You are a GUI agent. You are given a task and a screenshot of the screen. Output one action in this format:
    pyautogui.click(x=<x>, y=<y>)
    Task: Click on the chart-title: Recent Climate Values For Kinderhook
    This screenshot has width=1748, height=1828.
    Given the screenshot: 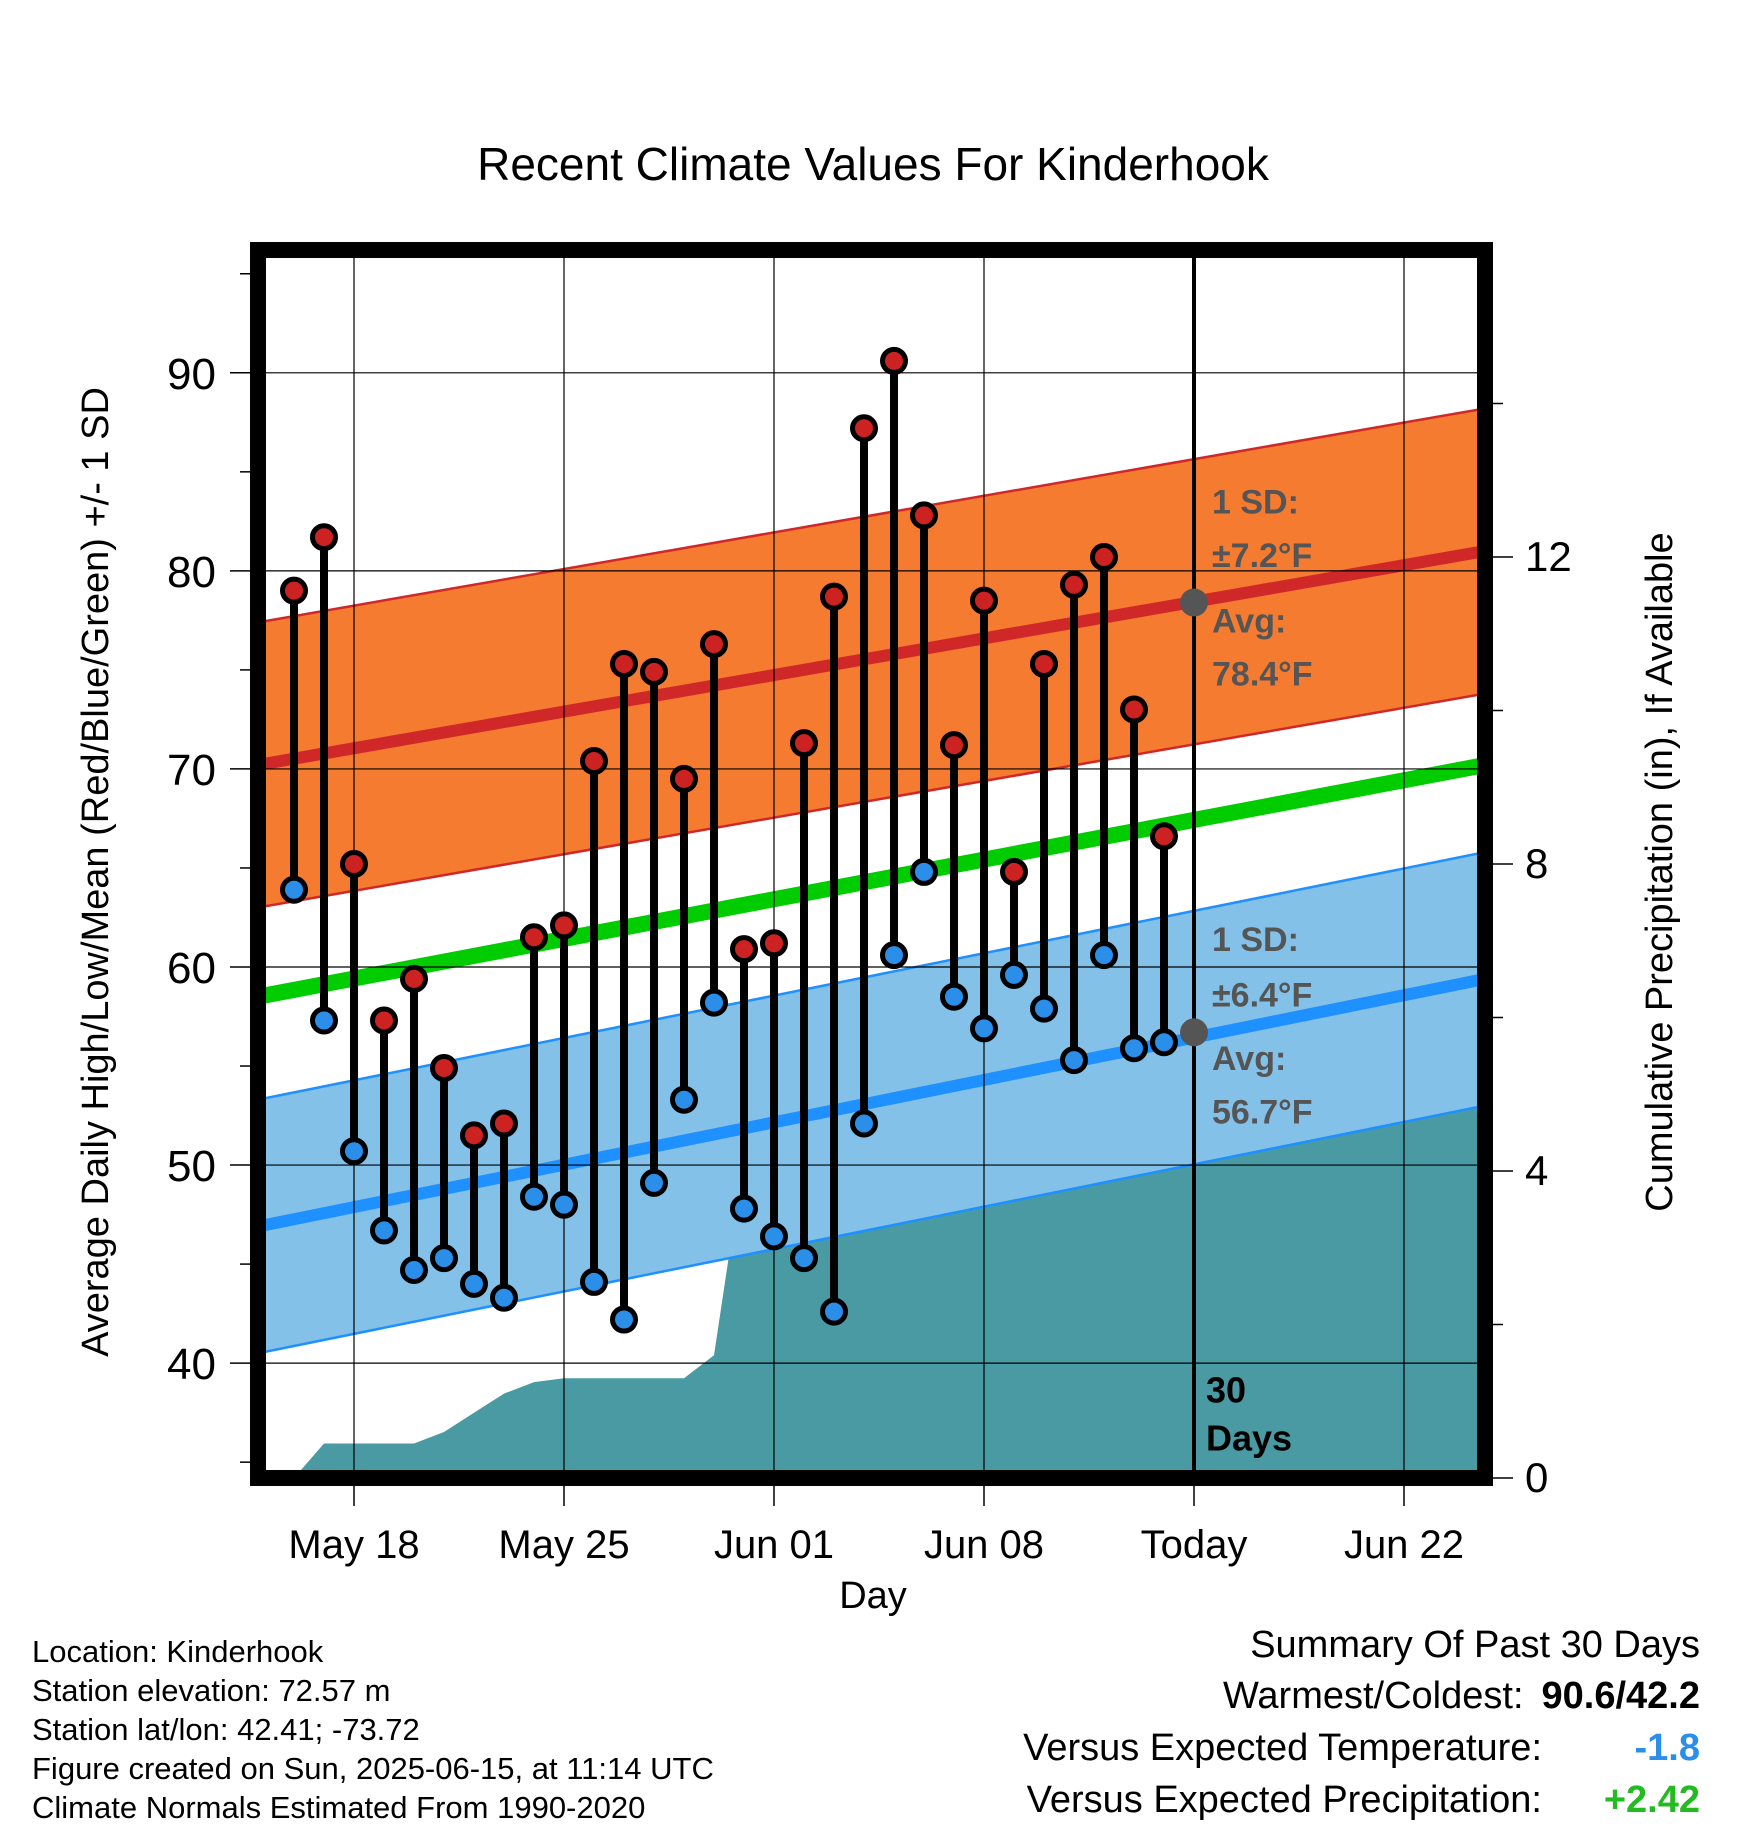 What is the action you would take?
    pyautogui.click(x=873, y=164)
    